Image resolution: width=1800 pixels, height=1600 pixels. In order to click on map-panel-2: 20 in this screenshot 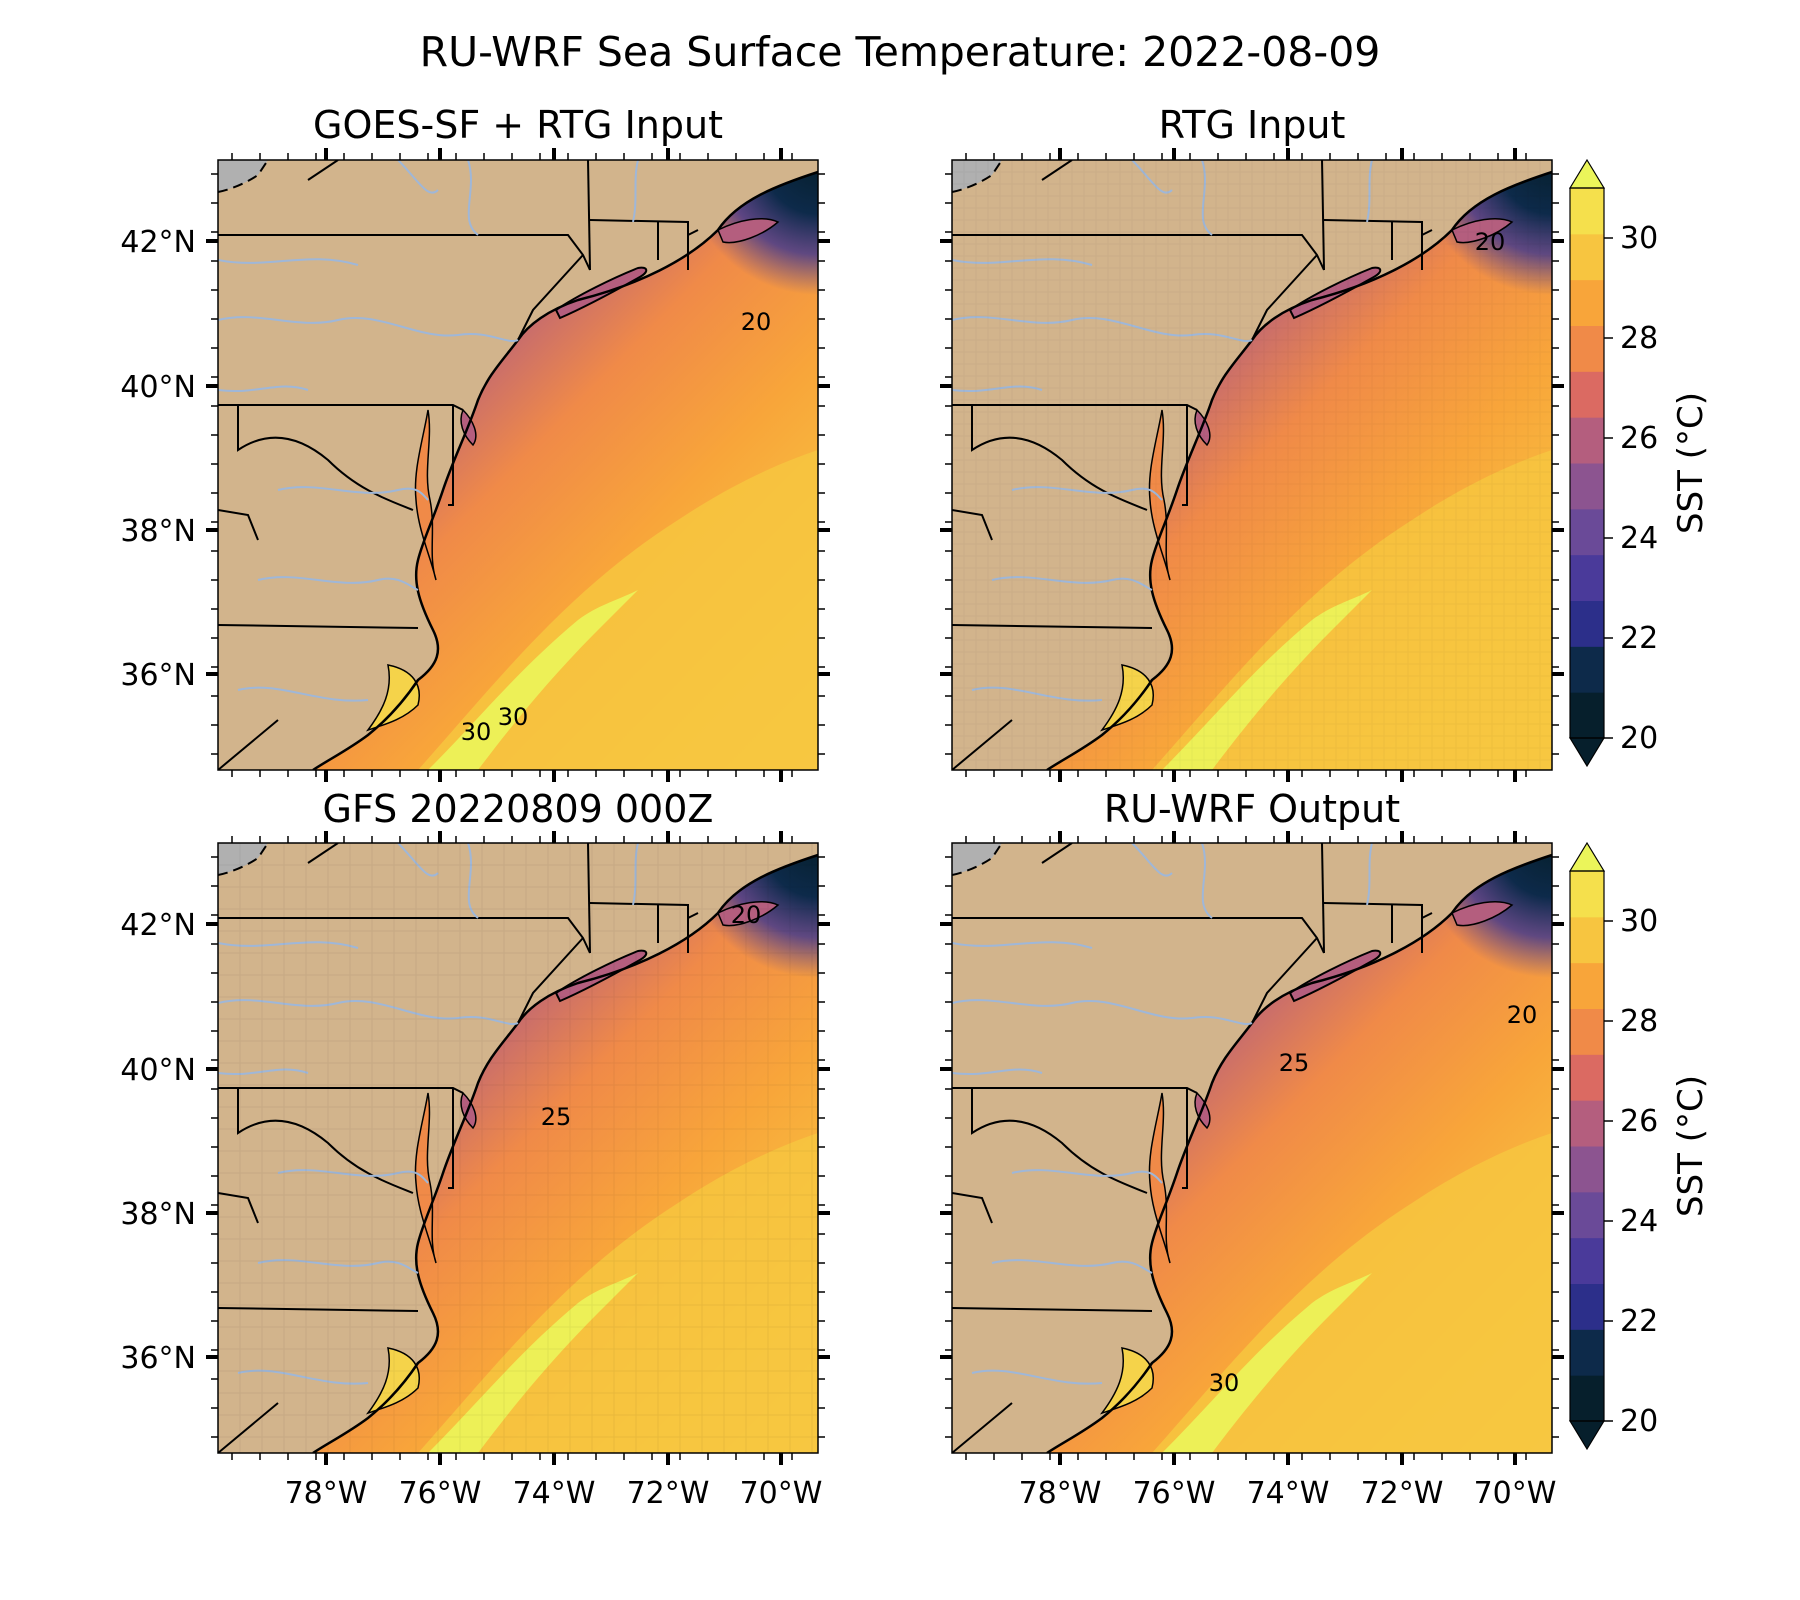, I will do `click(1252, 465)`.